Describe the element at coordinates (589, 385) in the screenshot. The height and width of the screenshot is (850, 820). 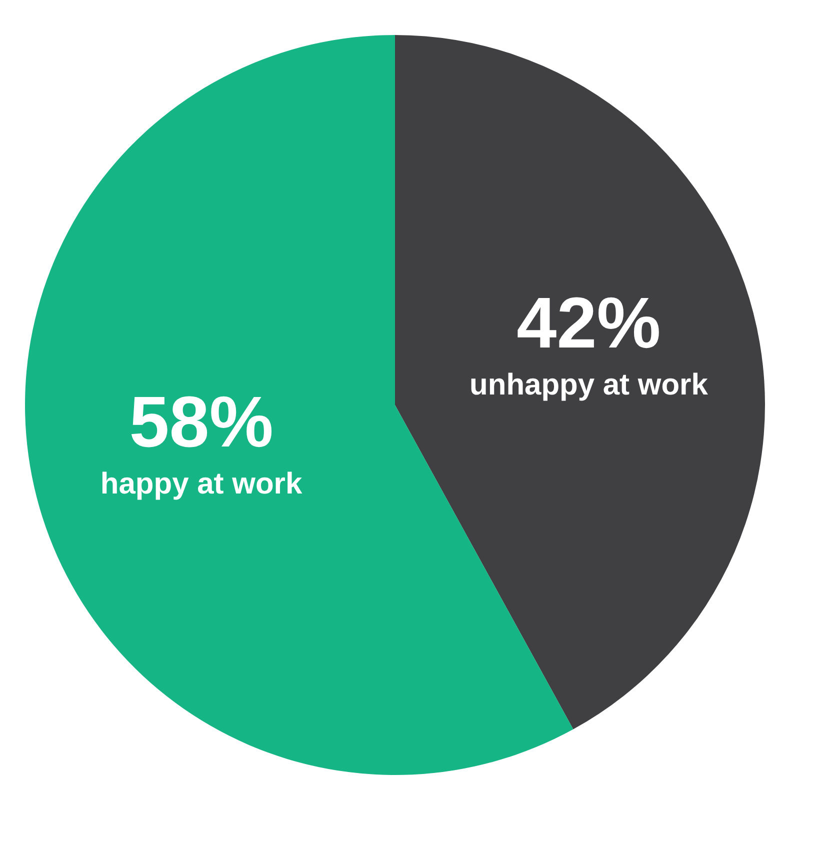
I see `slice-label: unhappy at work` at that location.